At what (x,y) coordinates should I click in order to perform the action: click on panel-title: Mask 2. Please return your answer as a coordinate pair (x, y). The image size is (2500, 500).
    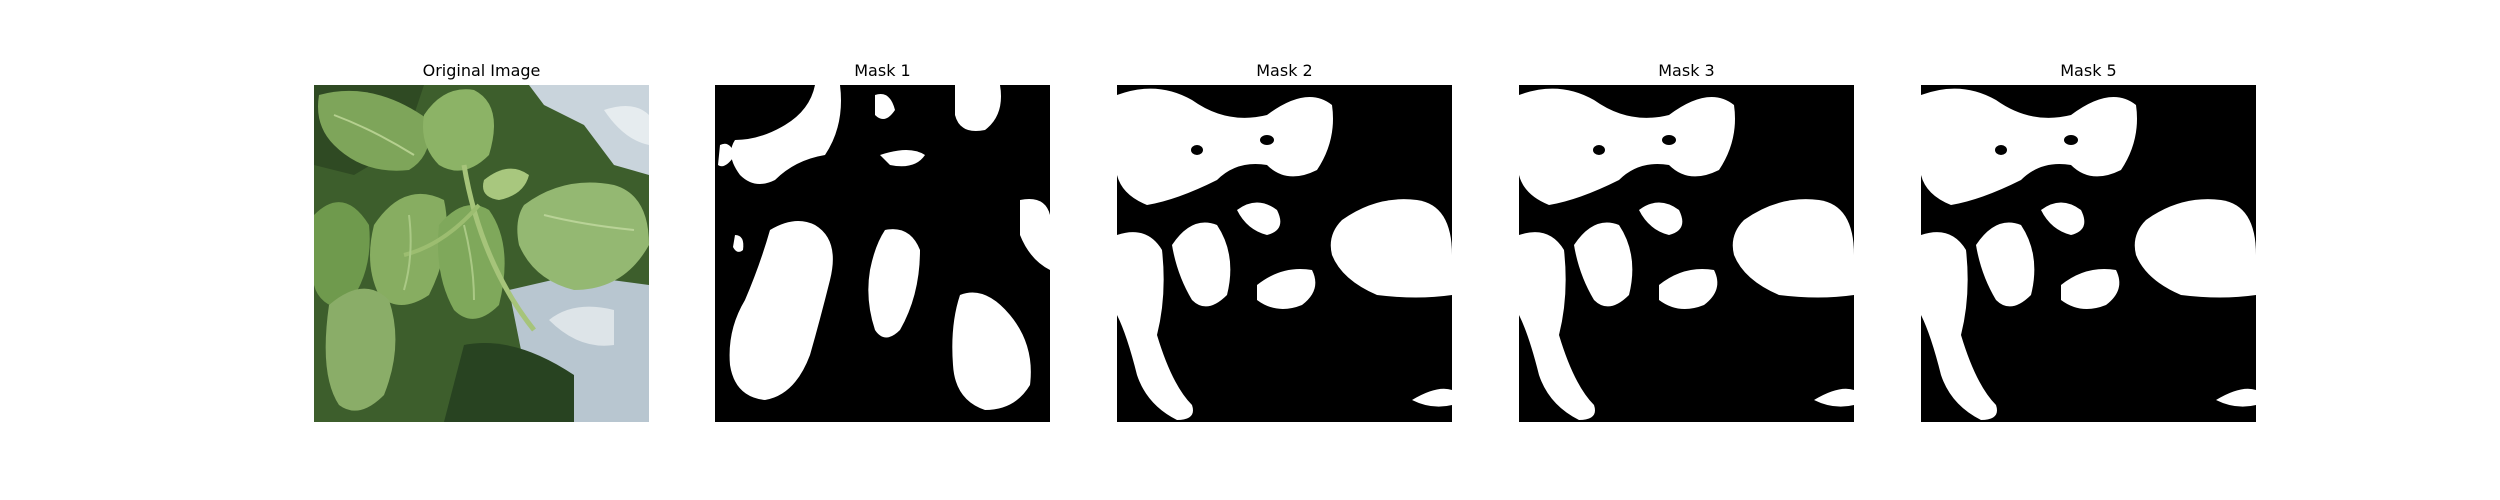
    Looking at the image, I should click on (1284, 70).